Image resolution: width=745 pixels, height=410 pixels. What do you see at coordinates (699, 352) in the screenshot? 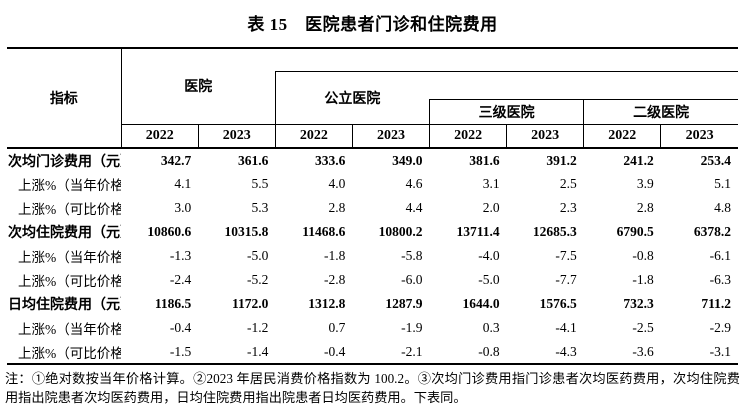
I see `value-cell: -3.1` at bounding box center [699, 352].